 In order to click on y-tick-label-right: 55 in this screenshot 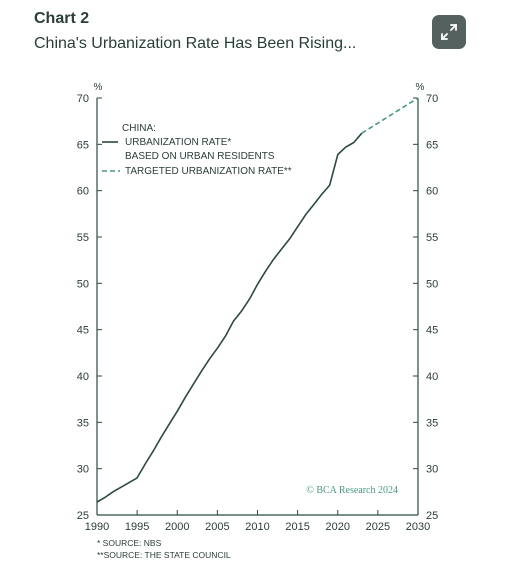, I will do `click(432, 238)`.